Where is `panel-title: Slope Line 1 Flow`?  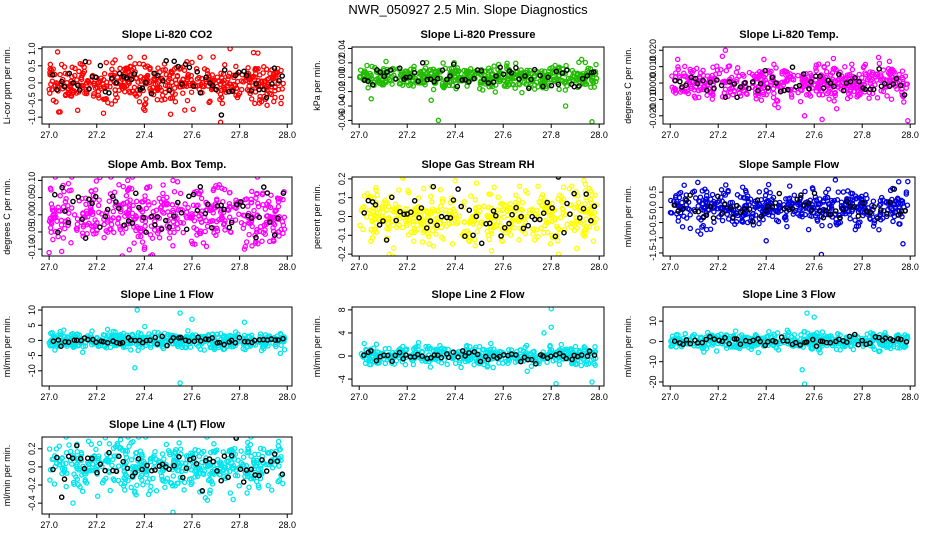 panel-title: Slope Line 1 Flow is located at coordinates (167, 295).